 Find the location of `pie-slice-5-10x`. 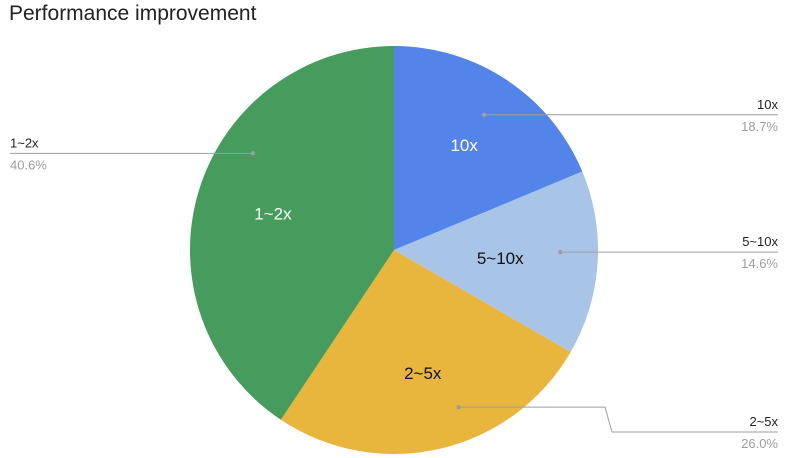

pie-slice-5-10x is located at coordinates (496, 261).